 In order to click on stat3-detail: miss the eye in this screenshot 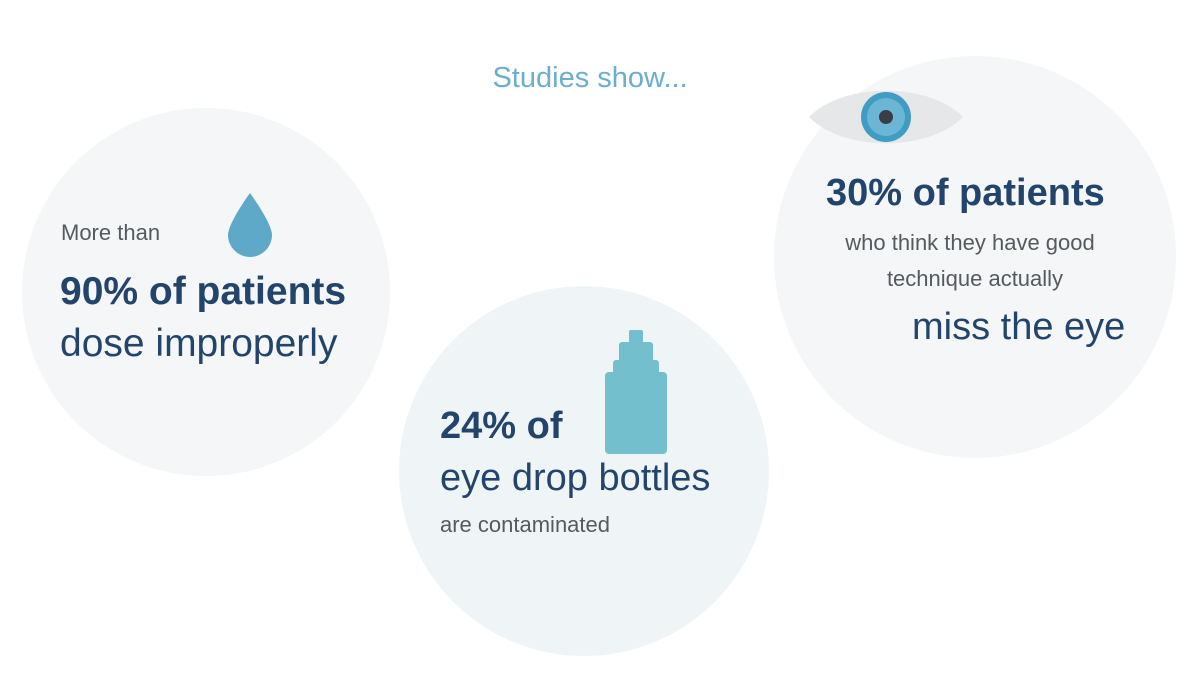, I will do `click(1019, 327)`.